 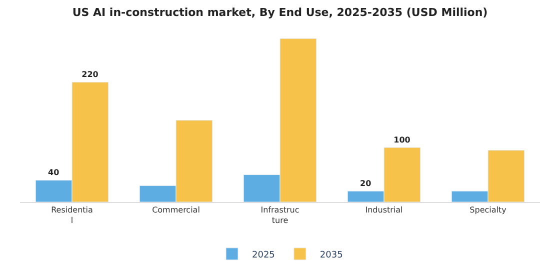 What do you see at coordinates (54, 173) in the screenshot?
I see `data-label: 40` at bounding box center [54, 173].